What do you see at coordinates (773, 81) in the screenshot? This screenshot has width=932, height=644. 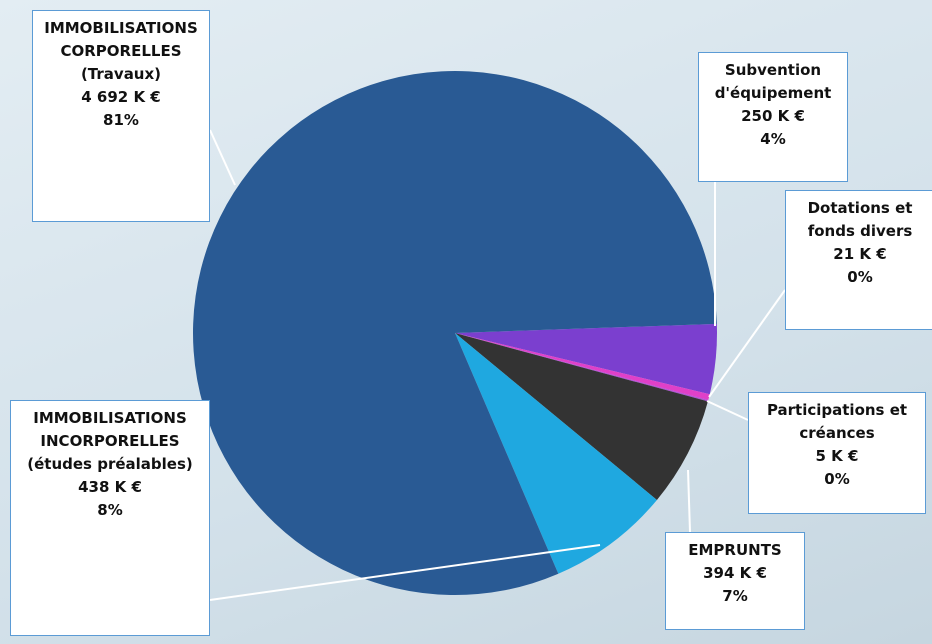 I see `label-line: Subvention d'équipement` at bounding box center [773, 81].